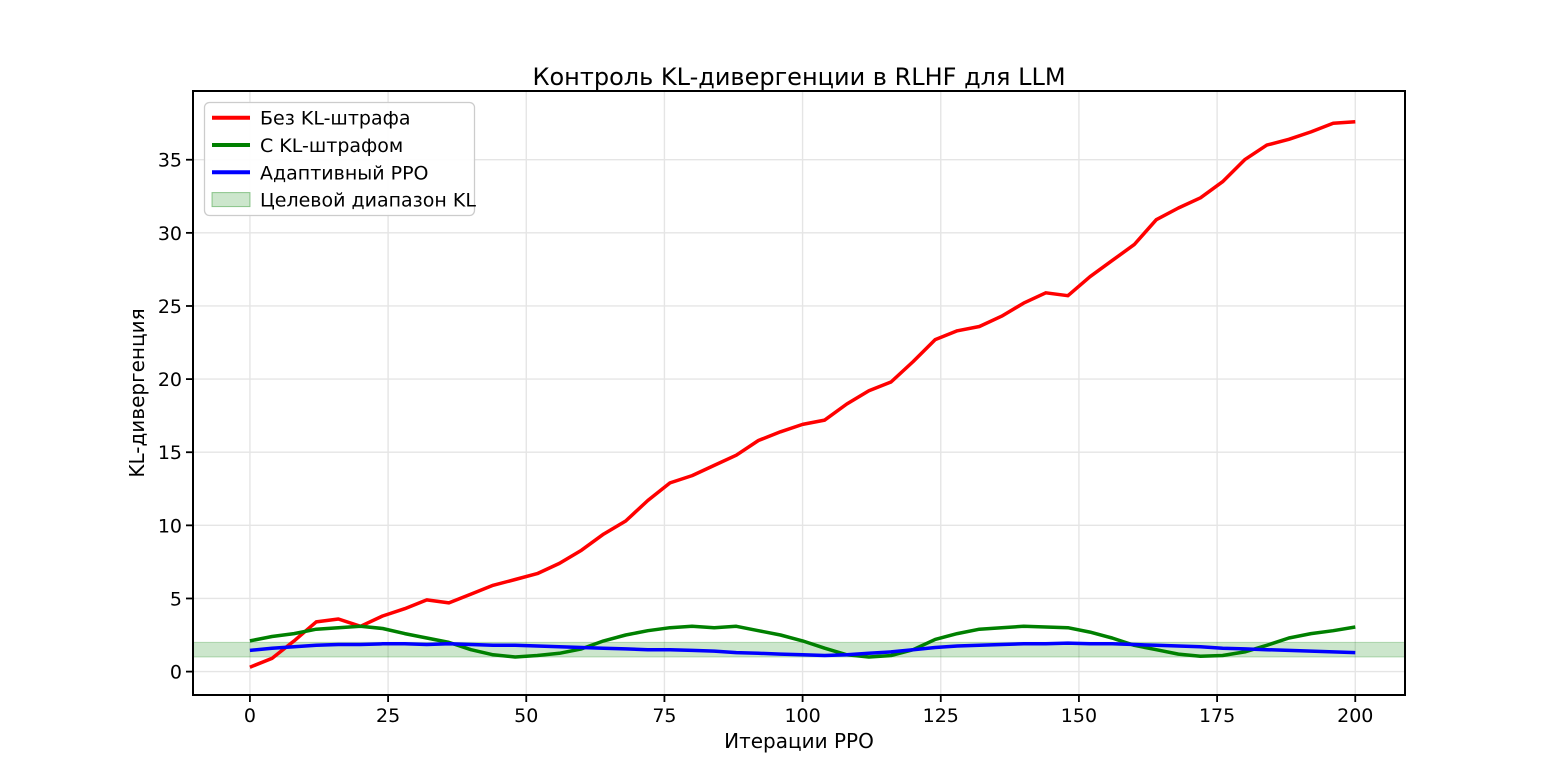  What do you see at coordinates (941, 716) in the screenshot?
I see `x-tick-label-125: 125` at bounding box center [941, 716].